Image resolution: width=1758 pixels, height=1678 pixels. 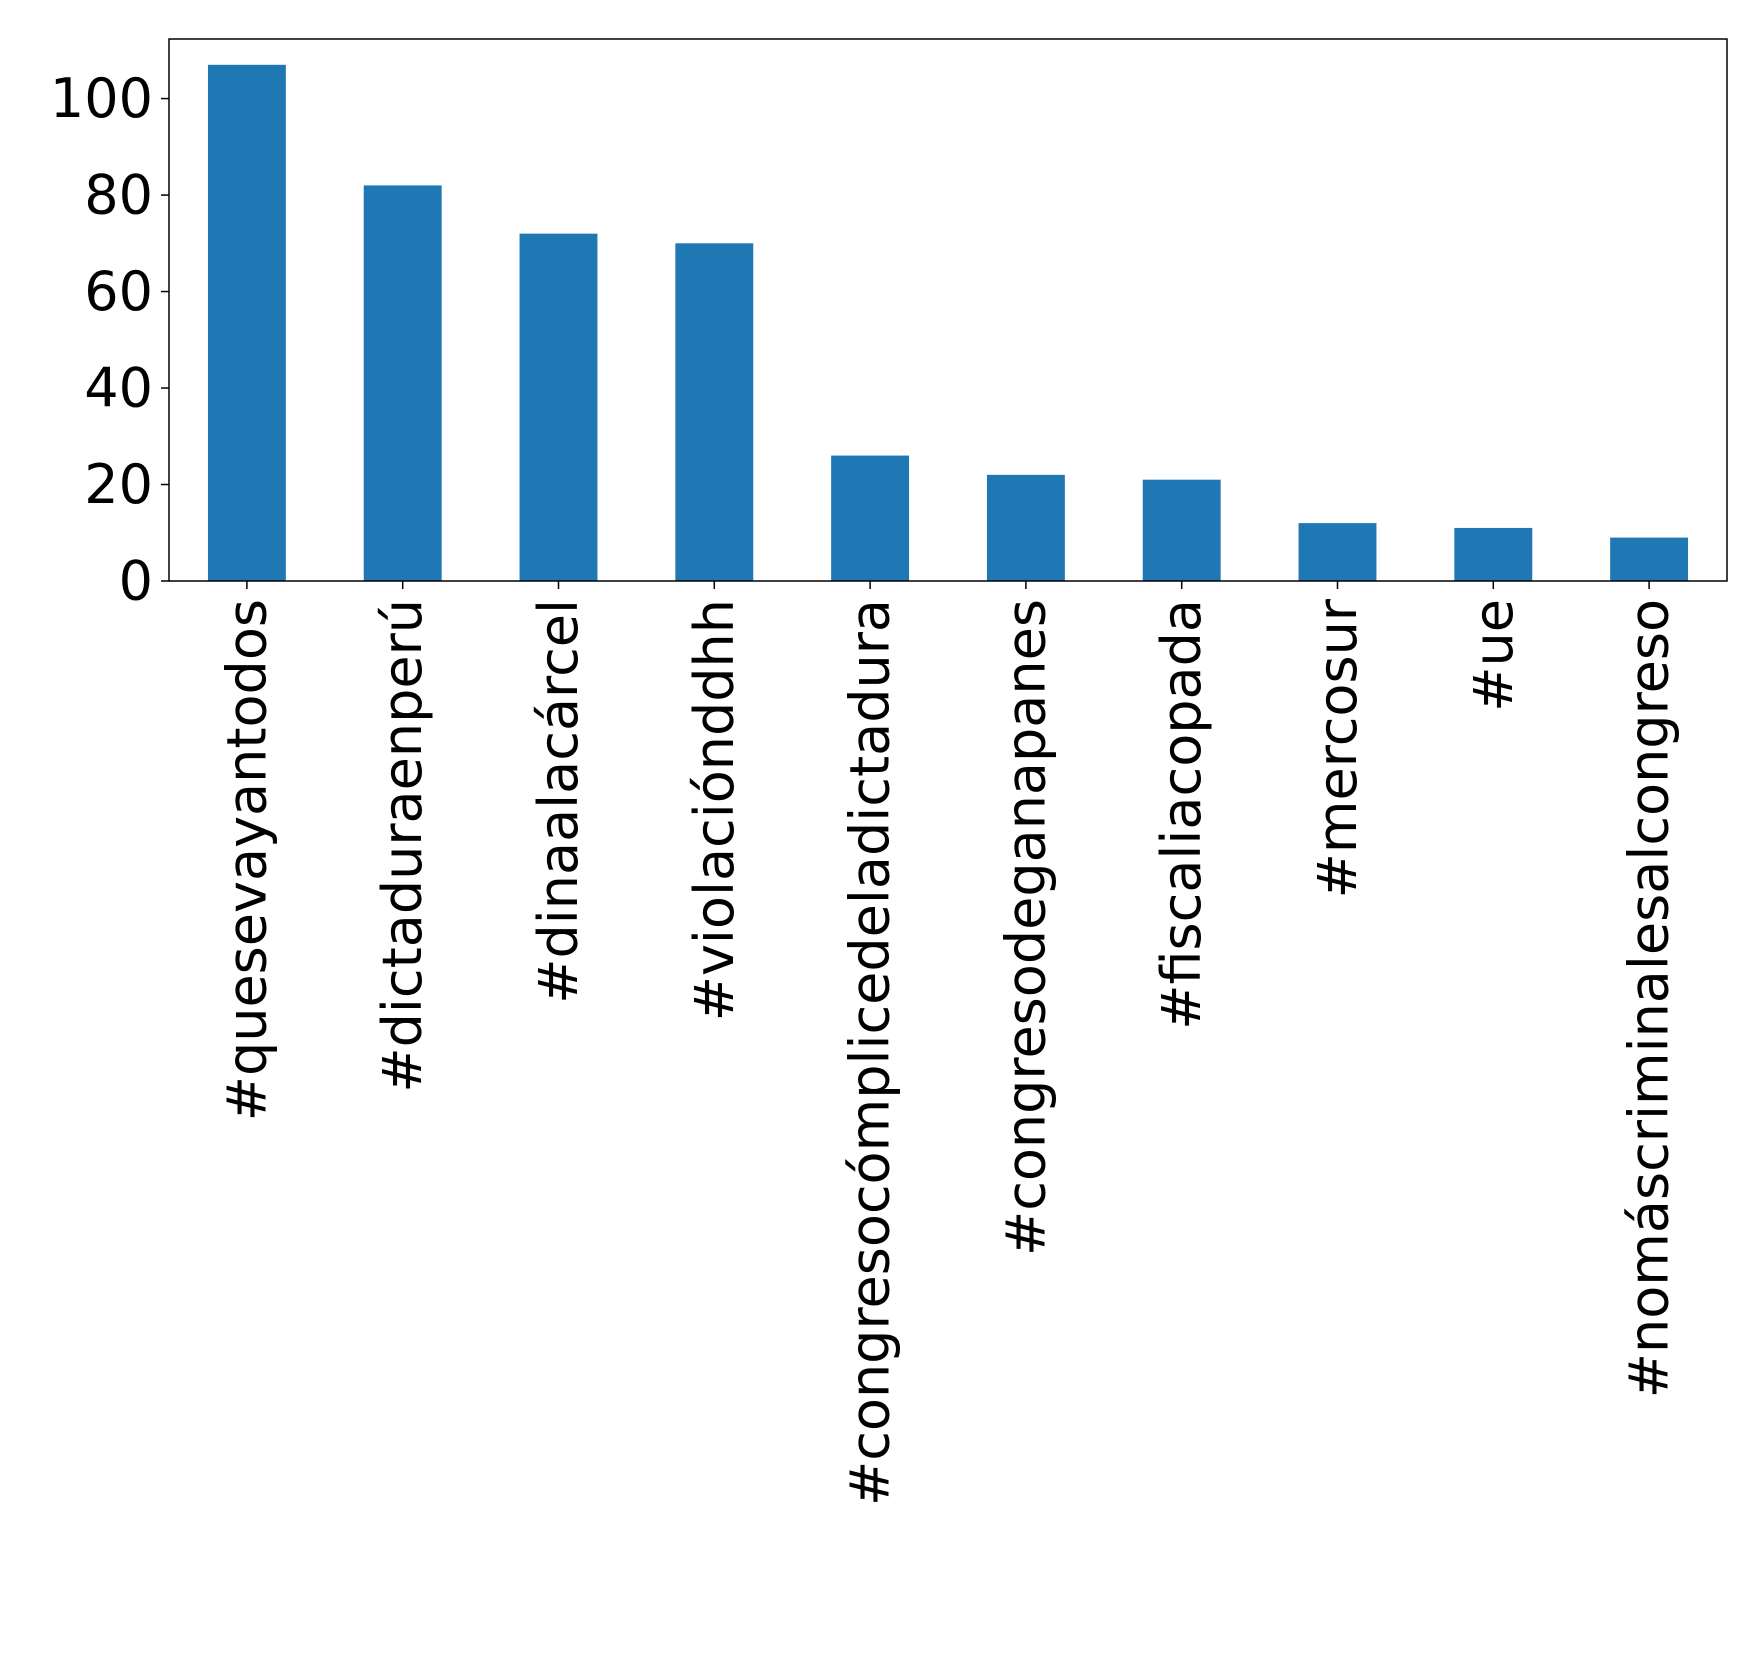 What do you see at coordinates (136, 581) in the screenshot?
I see `y-tick-label-0: 0` at bounding box center [136, 581].